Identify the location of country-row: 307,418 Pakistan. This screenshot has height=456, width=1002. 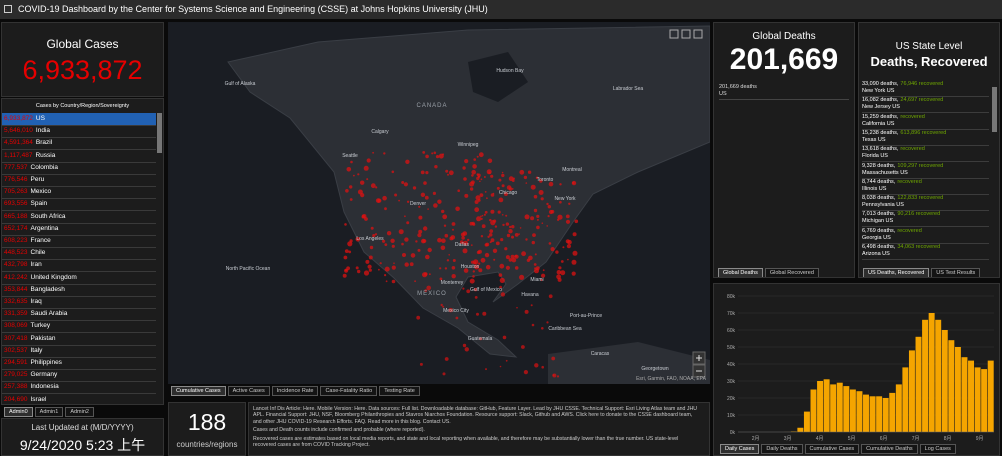
(79, 339).